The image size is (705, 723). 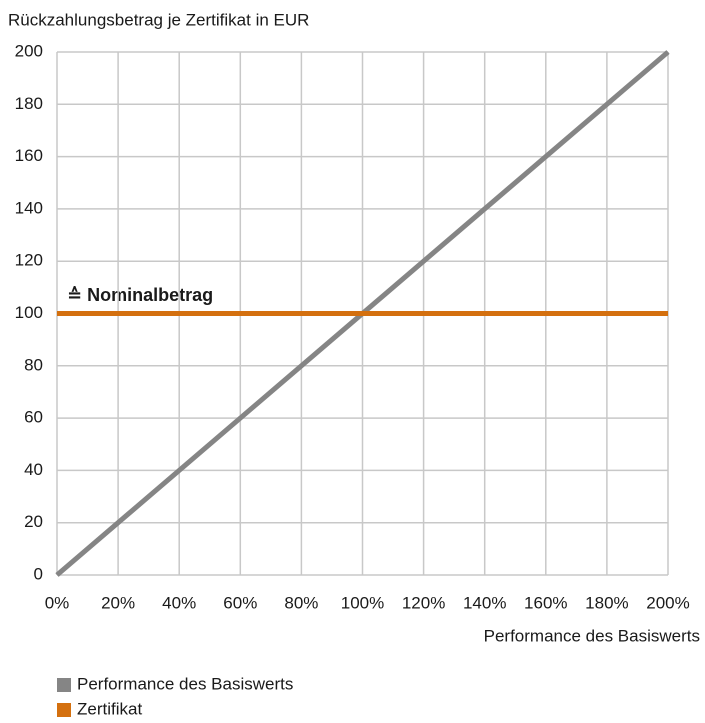 What do you see at coordinates (545, 602) in the screenshot?
I see `x-tick-label: 160%` at bounding box center [545, 602].